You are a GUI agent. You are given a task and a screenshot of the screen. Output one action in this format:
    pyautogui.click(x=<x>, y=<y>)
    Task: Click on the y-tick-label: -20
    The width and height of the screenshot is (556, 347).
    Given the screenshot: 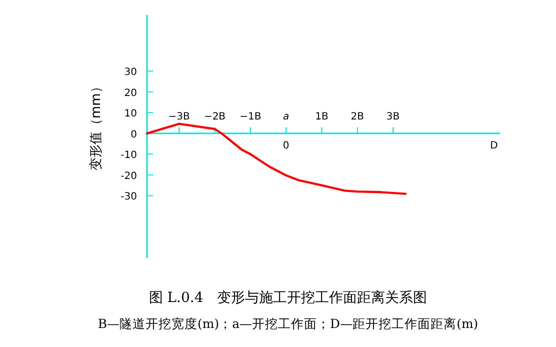 What is the action you would take?
    pyautogui.click(x=128, y=176)
    